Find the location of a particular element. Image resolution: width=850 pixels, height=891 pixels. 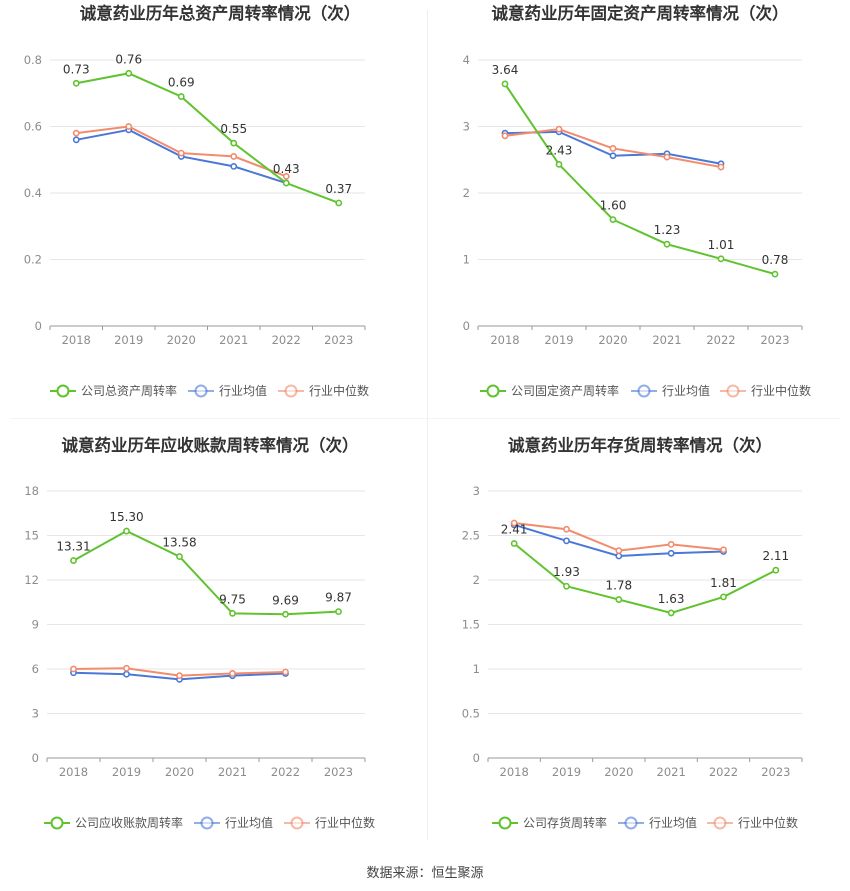

chart-title: 诚意药业历年应收账款周转率情况（次） is located at coordinates (210, 445).